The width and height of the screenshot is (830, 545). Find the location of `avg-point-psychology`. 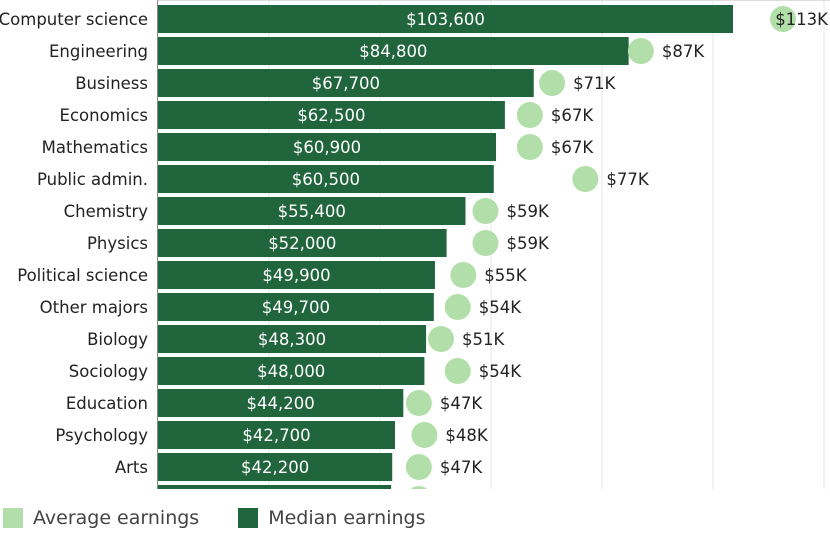

avg-point-psychology is located at coordinates (424, 435).